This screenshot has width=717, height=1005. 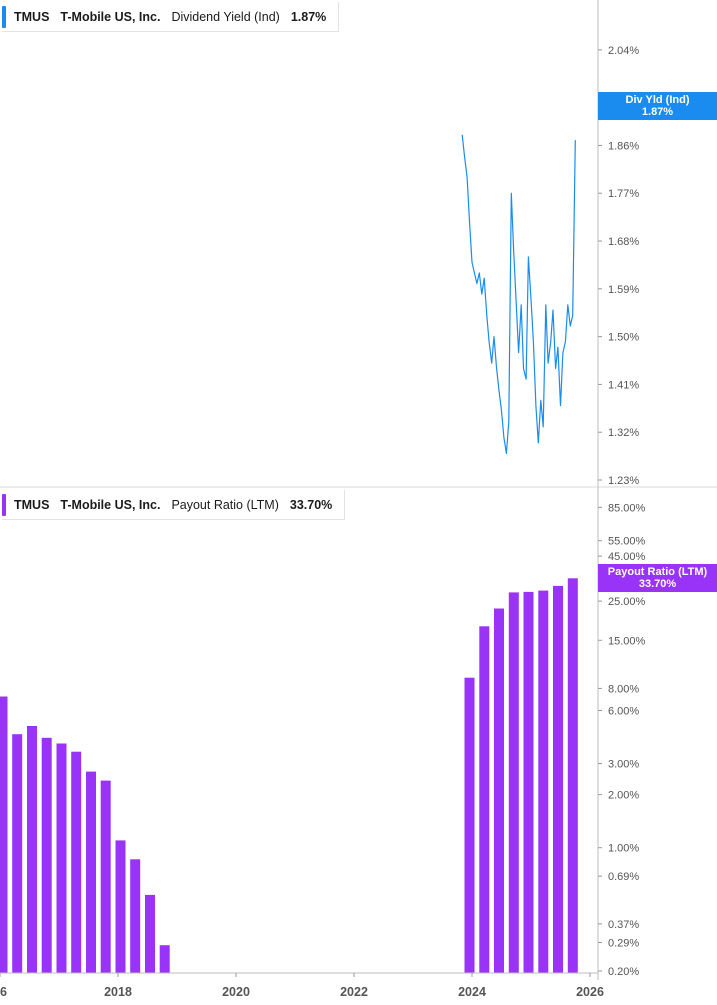 I want to click on x-tick-label: 16, so click(x=3, y=992).